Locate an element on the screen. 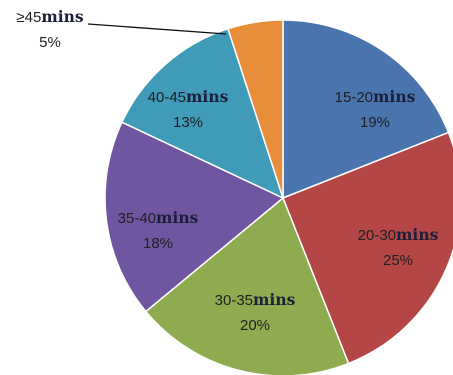 This screenshot has width=453, height=375. leader-line-≥45 is located at coordinates (157, 29).